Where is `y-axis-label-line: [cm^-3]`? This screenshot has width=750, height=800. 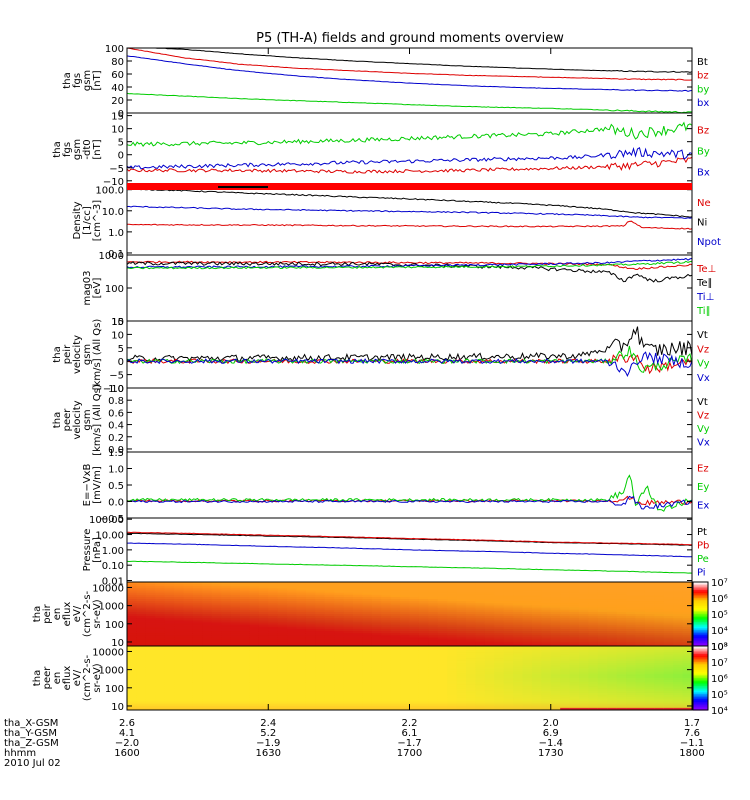
y-axis-label-line: [cm^-3] is located at coordinates (97, 220).